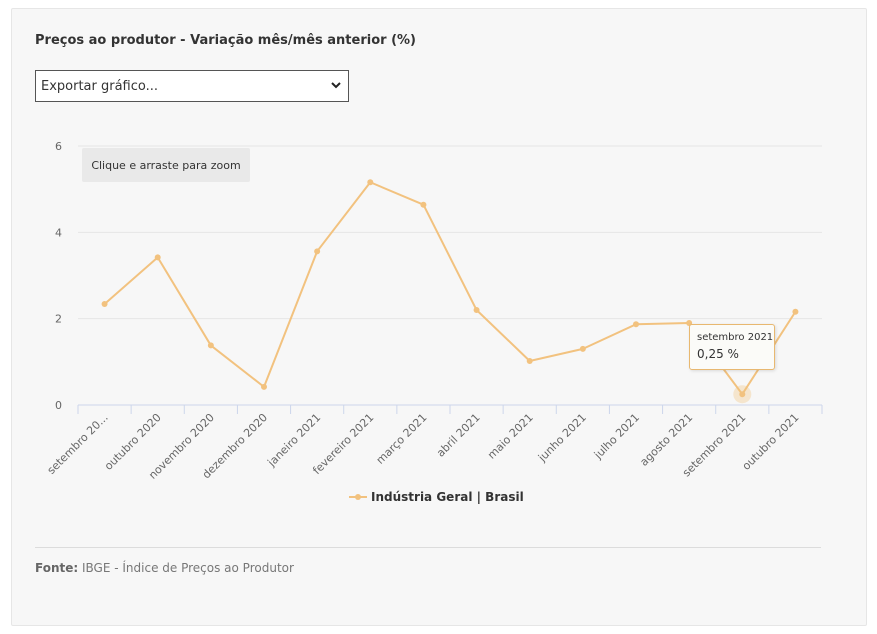 The height and width of the screenshot is (634, 877). Describe the element at coordinates (735, 337) in the screenshot. I see `tooltip-label: setembro 2021` at that location.